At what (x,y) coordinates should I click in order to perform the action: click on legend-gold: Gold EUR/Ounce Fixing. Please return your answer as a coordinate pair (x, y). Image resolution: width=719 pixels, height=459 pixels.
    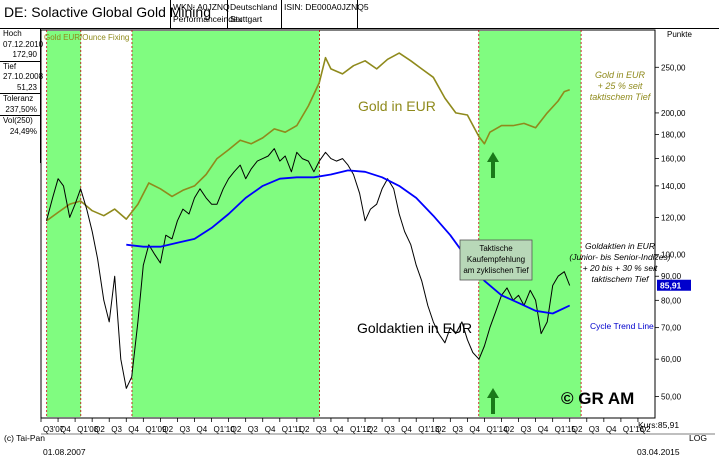
    Looking at the image, I should click on (86, 37).